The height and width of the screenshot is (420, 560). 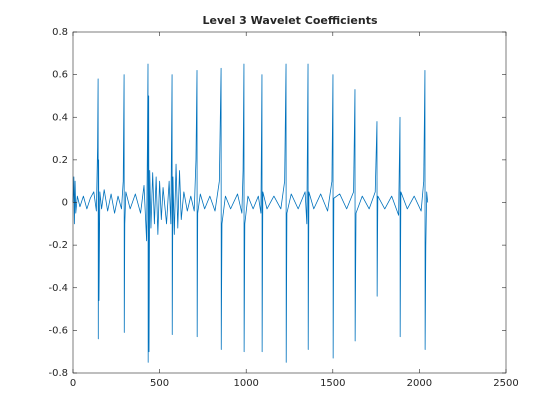 What do you see at coordinates (65, 203) in the screenshot?
I see `y-tick-label: 0` at bounding box center [65, 203].